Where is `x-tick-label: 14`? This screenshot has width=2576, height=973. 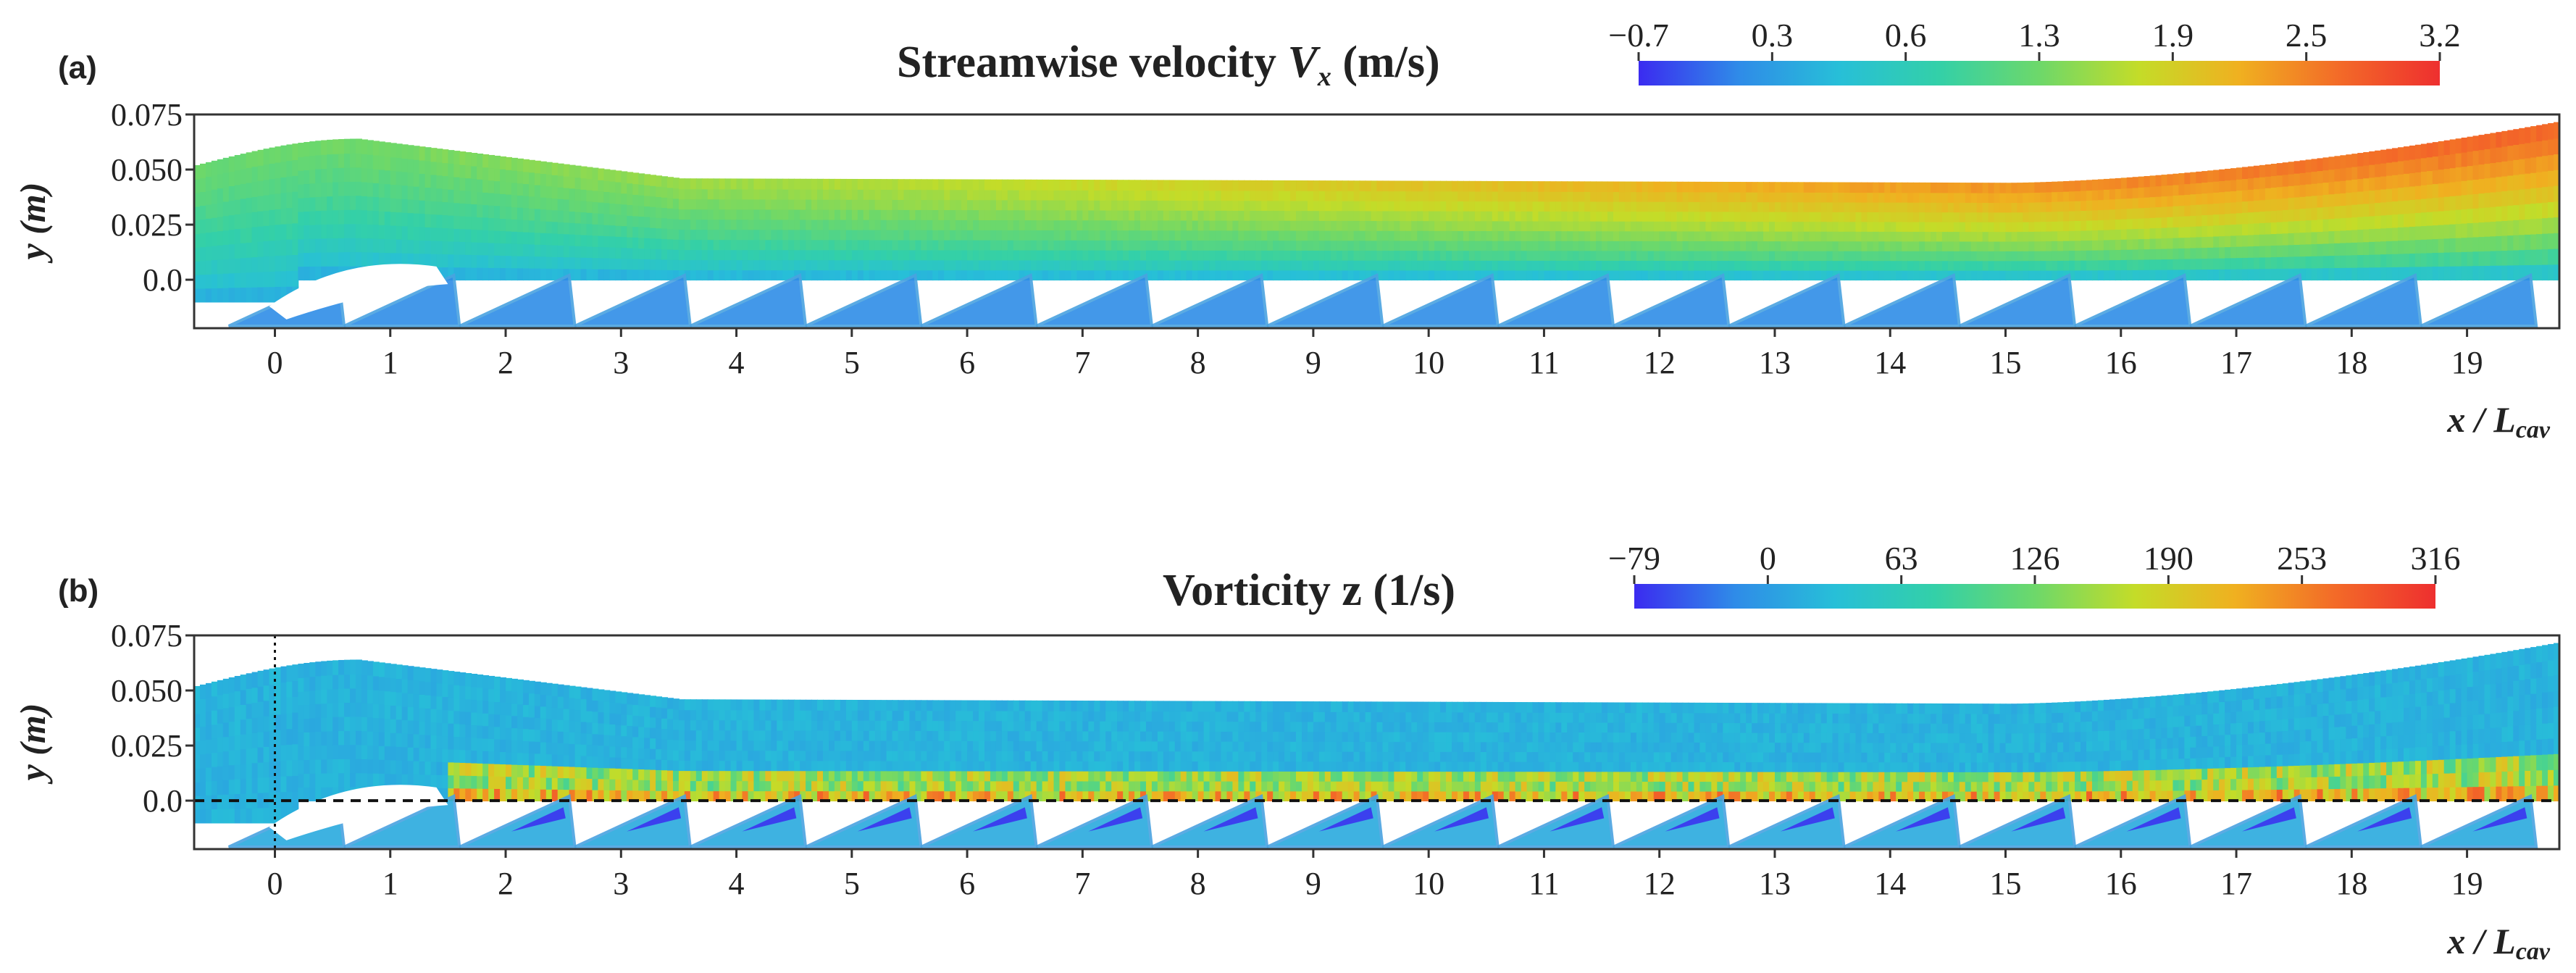
x-tick-label: 14 is located at coordinates (1890, 363).